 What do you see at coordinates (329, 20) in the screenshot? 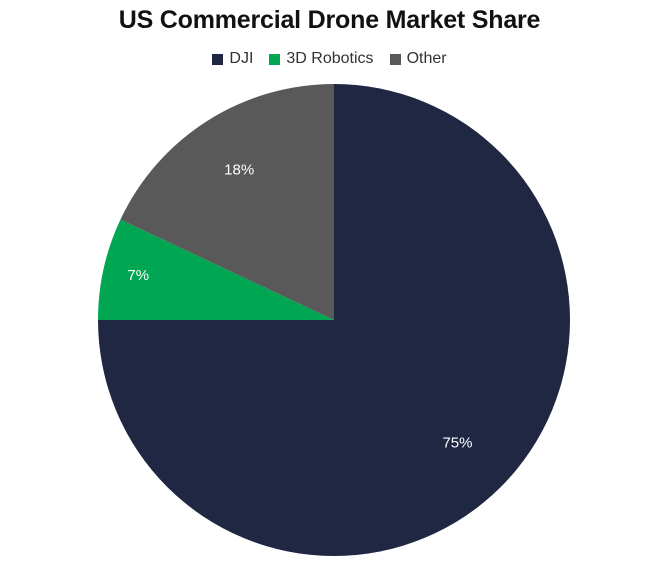
I see `chart-title: US Commercial Drone Market Share` at bounding box center [329, 20].